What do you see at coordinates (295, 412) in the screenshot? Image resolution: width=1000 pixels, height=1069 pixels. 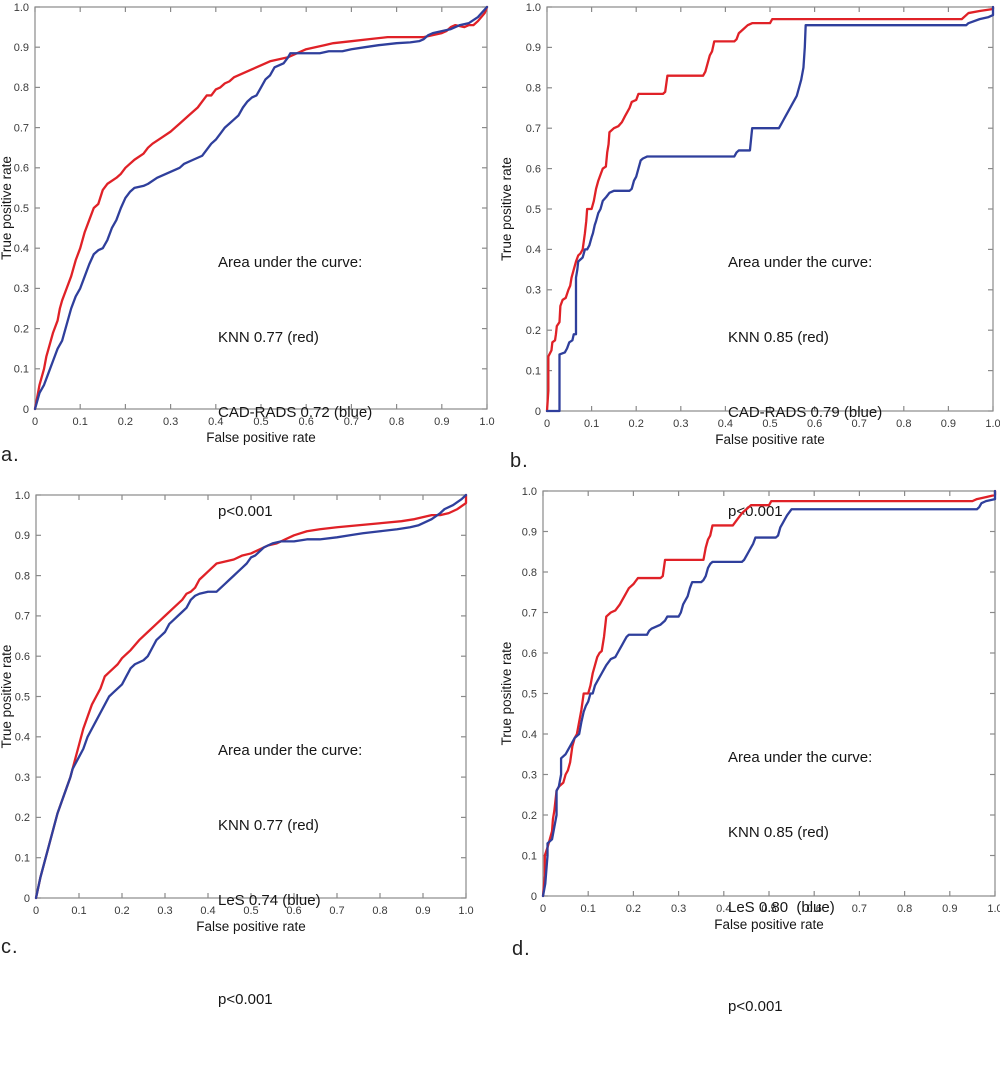 I see `annotation-blue-series: CAD-RADS 0.72 (blue)` at bounding box center [295, 412].